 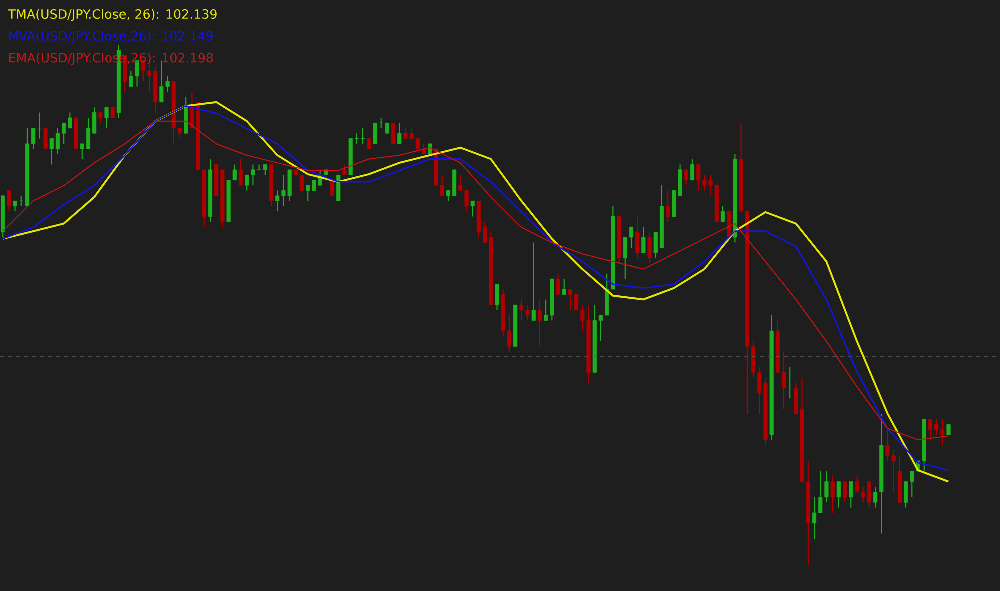 I want to click on text: MVA(USD/JPY.Close,26): 102.149, so click(x=111, y=37).